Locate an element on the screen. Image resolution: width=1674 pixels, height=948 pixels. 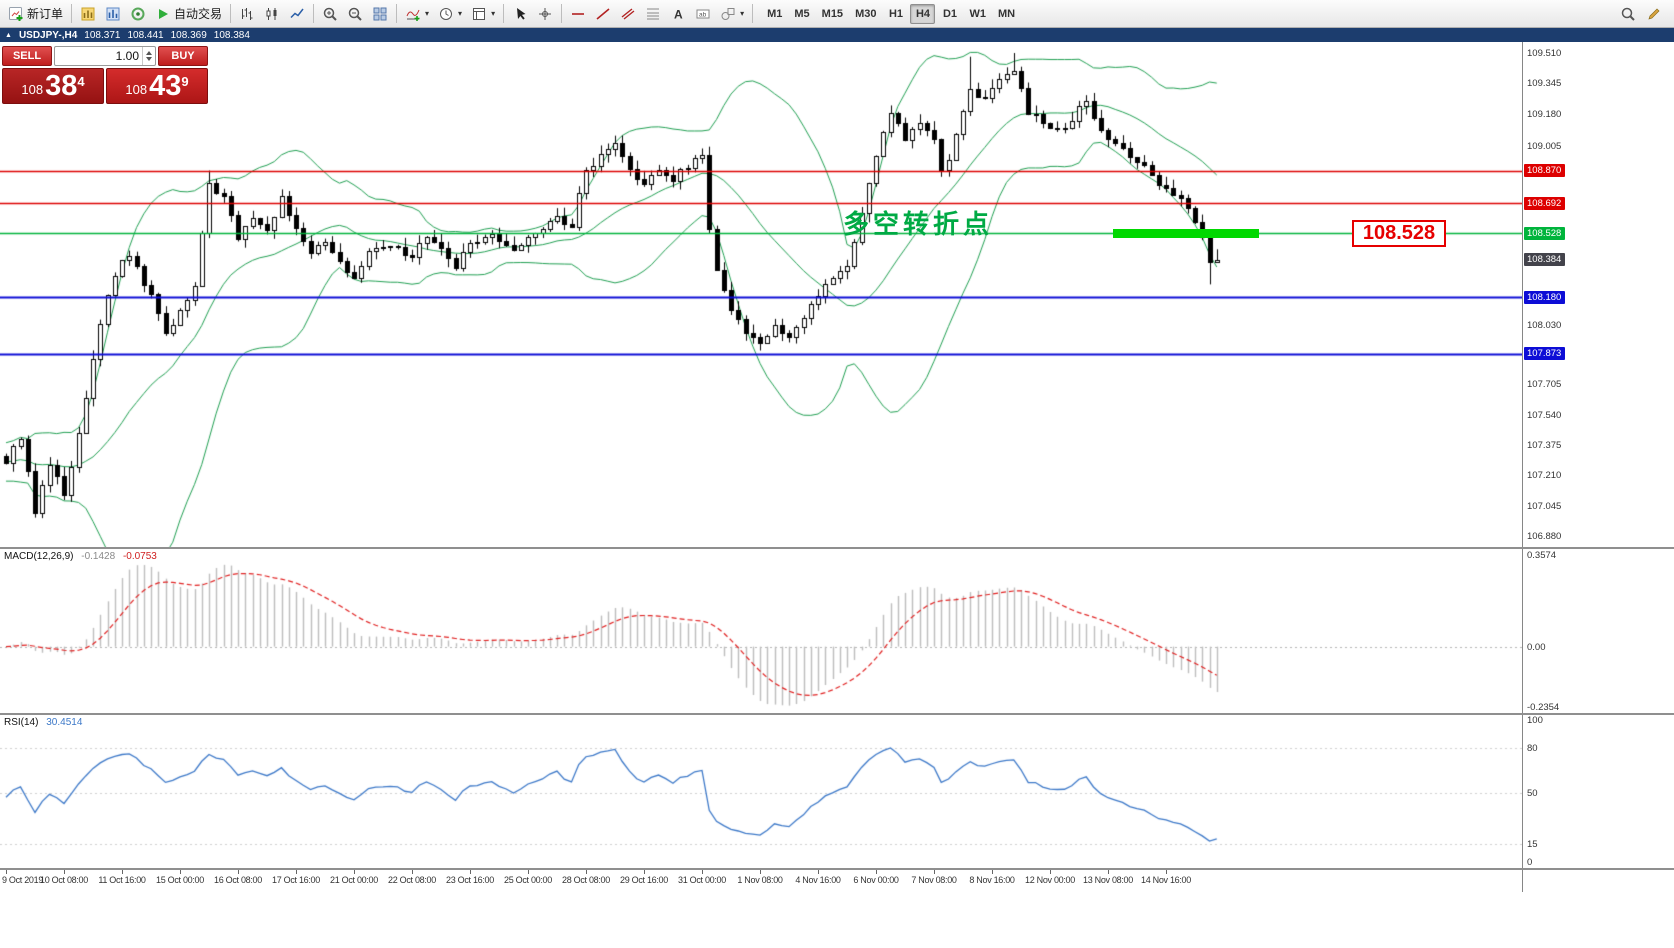
trendline-tool-button is located at coordinates (603, 13).